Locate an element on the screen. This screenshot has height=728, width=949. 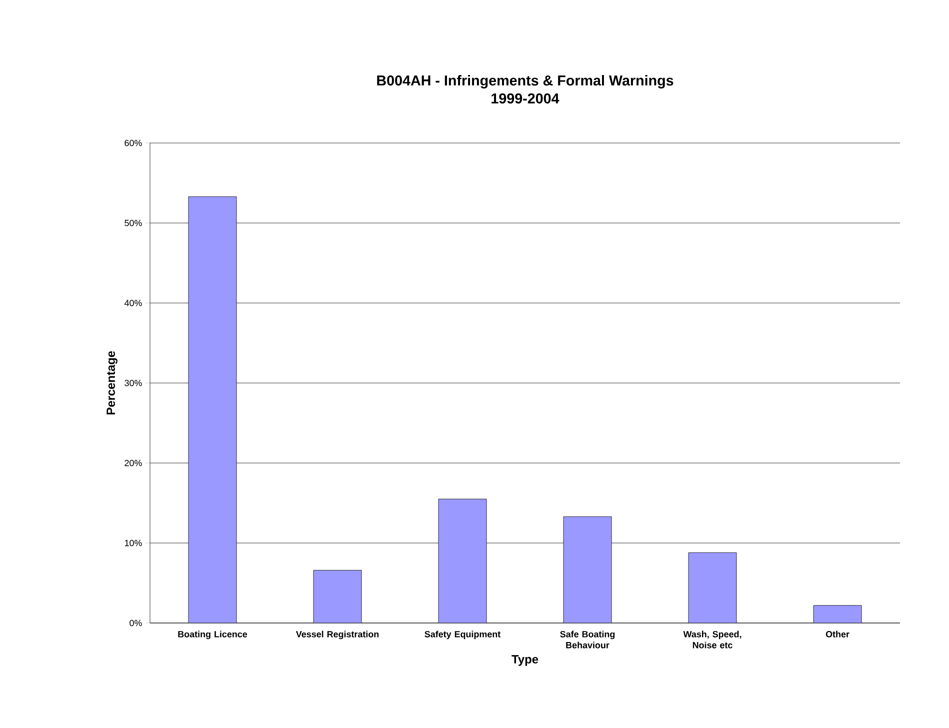
y-axis-title: Percentage is located at coordinates (112, 382).